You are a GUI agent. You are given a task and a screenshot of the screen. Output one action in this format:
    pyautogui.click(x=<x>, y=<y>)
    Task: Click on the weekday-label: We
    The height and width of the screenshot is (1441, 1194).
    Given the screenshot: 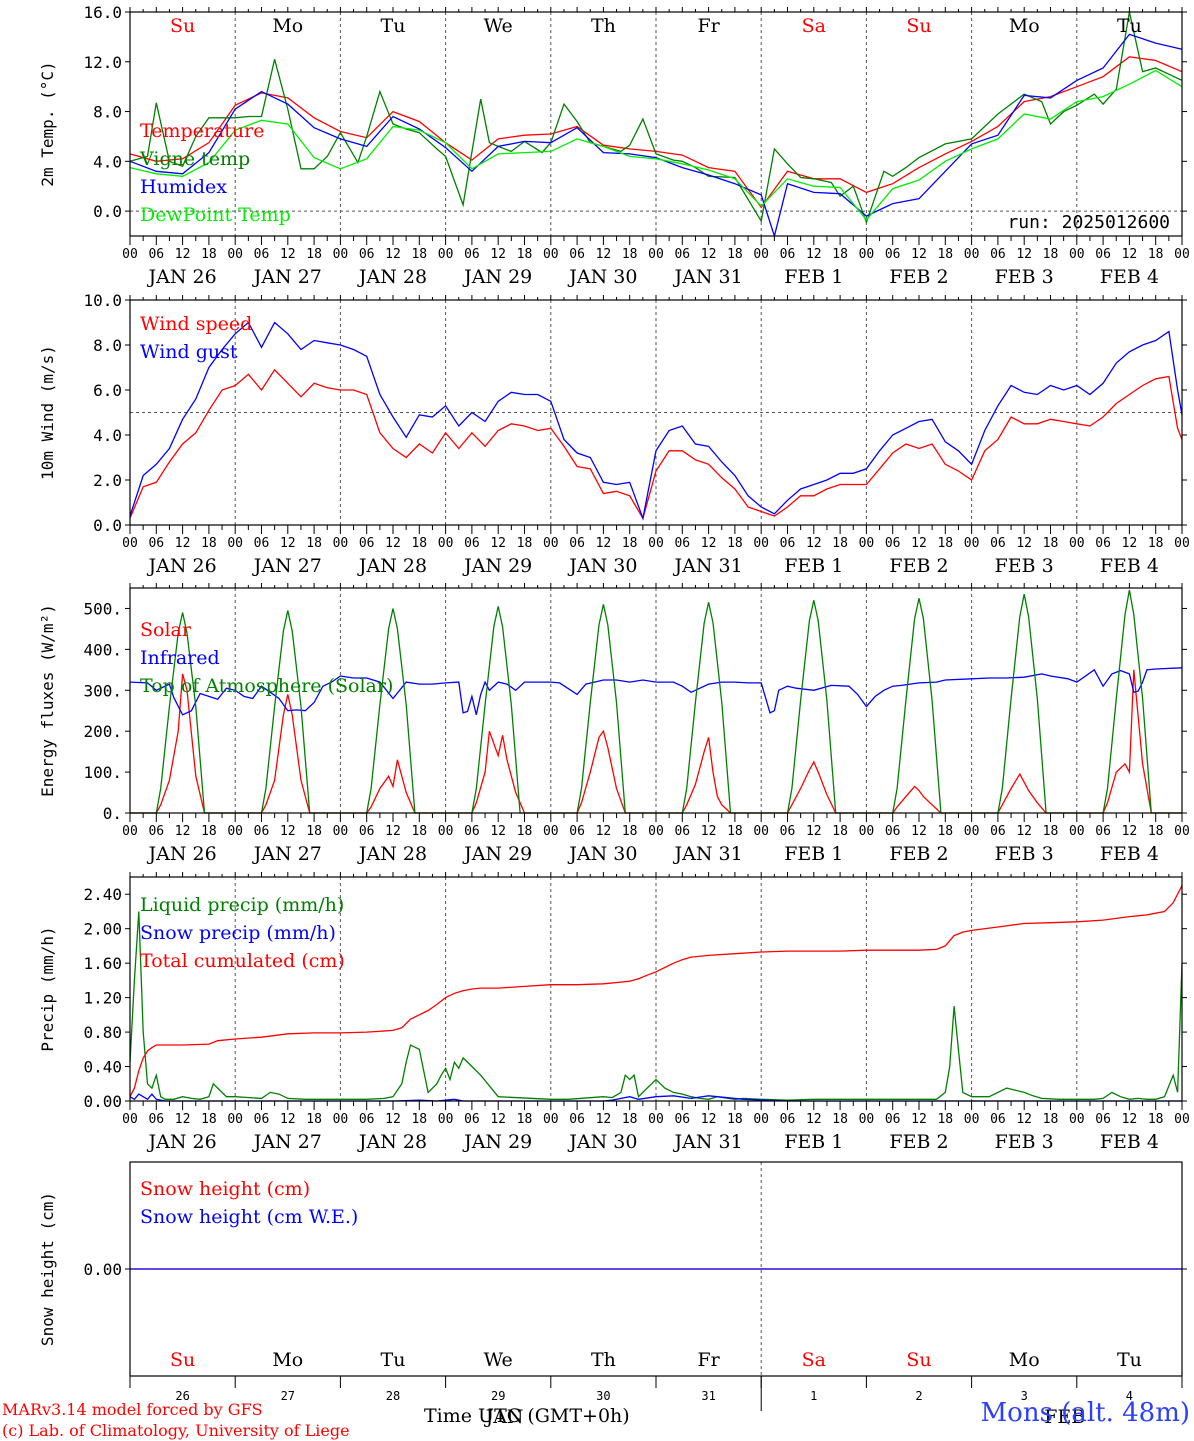 What is the action you would take?
    pyautogui.click(x=498, y=26)
    